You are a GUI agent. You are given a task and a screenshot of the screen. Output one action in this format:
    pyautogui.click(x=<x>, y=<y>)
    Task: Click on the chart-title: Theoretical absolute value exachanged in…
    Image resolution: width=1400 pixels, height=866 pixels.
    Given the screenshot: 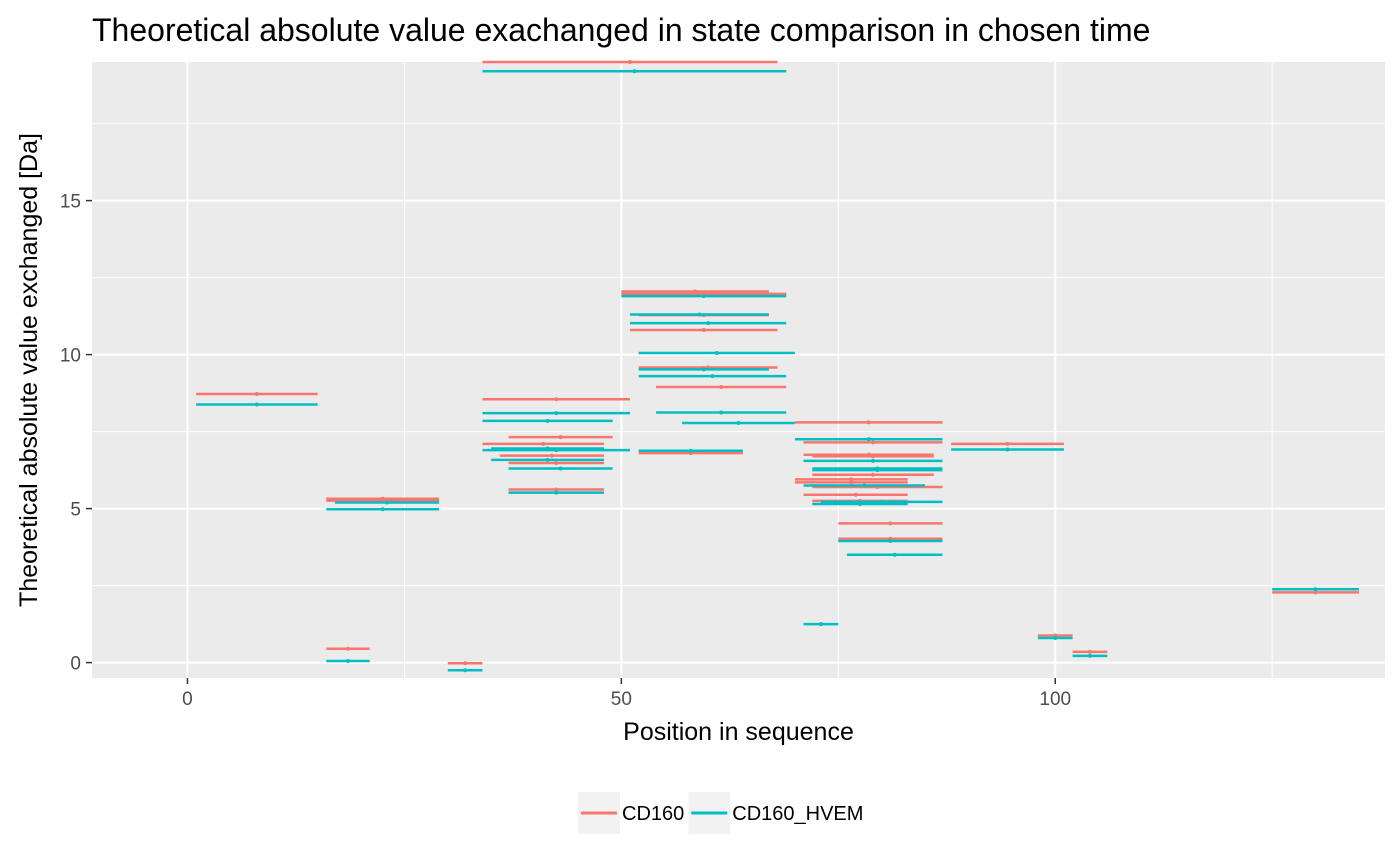 What is the action you would take?
    pyautogui.click(x=621, y=30)
    